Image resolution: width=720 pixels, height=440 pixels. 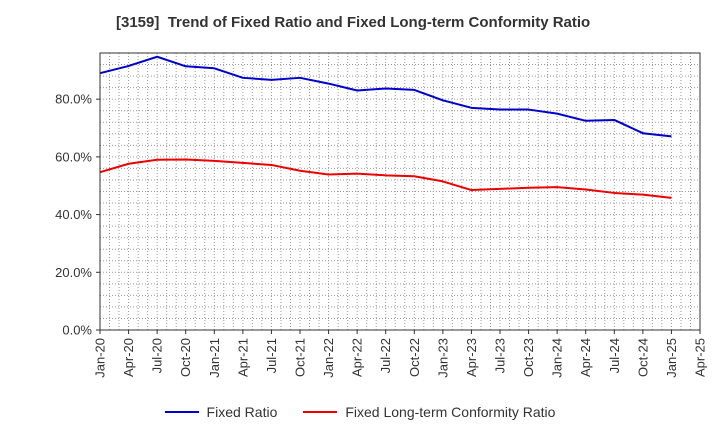 What do you see at coordinates (700, 357) in the screenshot?
I see `x-tick-label: Apr-25` at bounding box center [700, 357].